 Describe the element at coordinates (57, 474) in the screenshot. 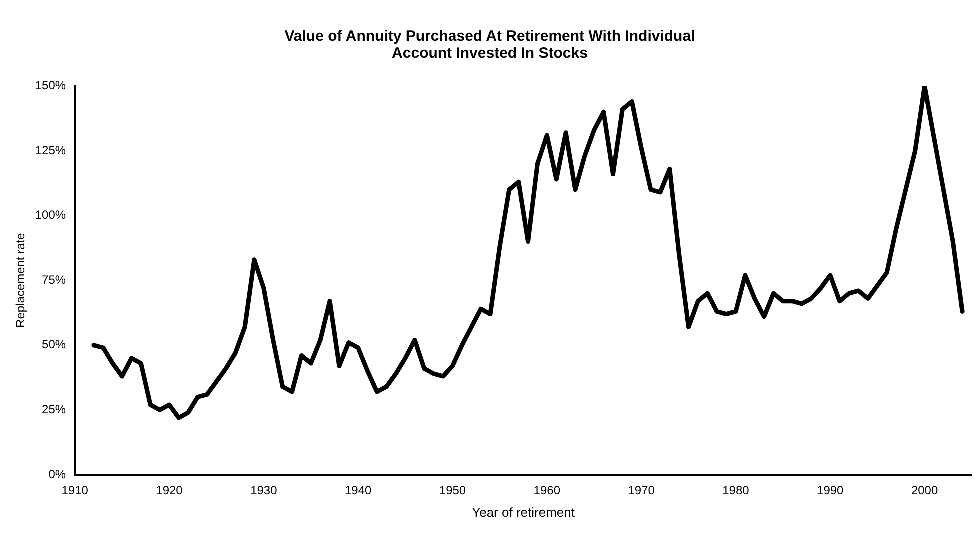

I see `y-tick-label: 0%` at that location.